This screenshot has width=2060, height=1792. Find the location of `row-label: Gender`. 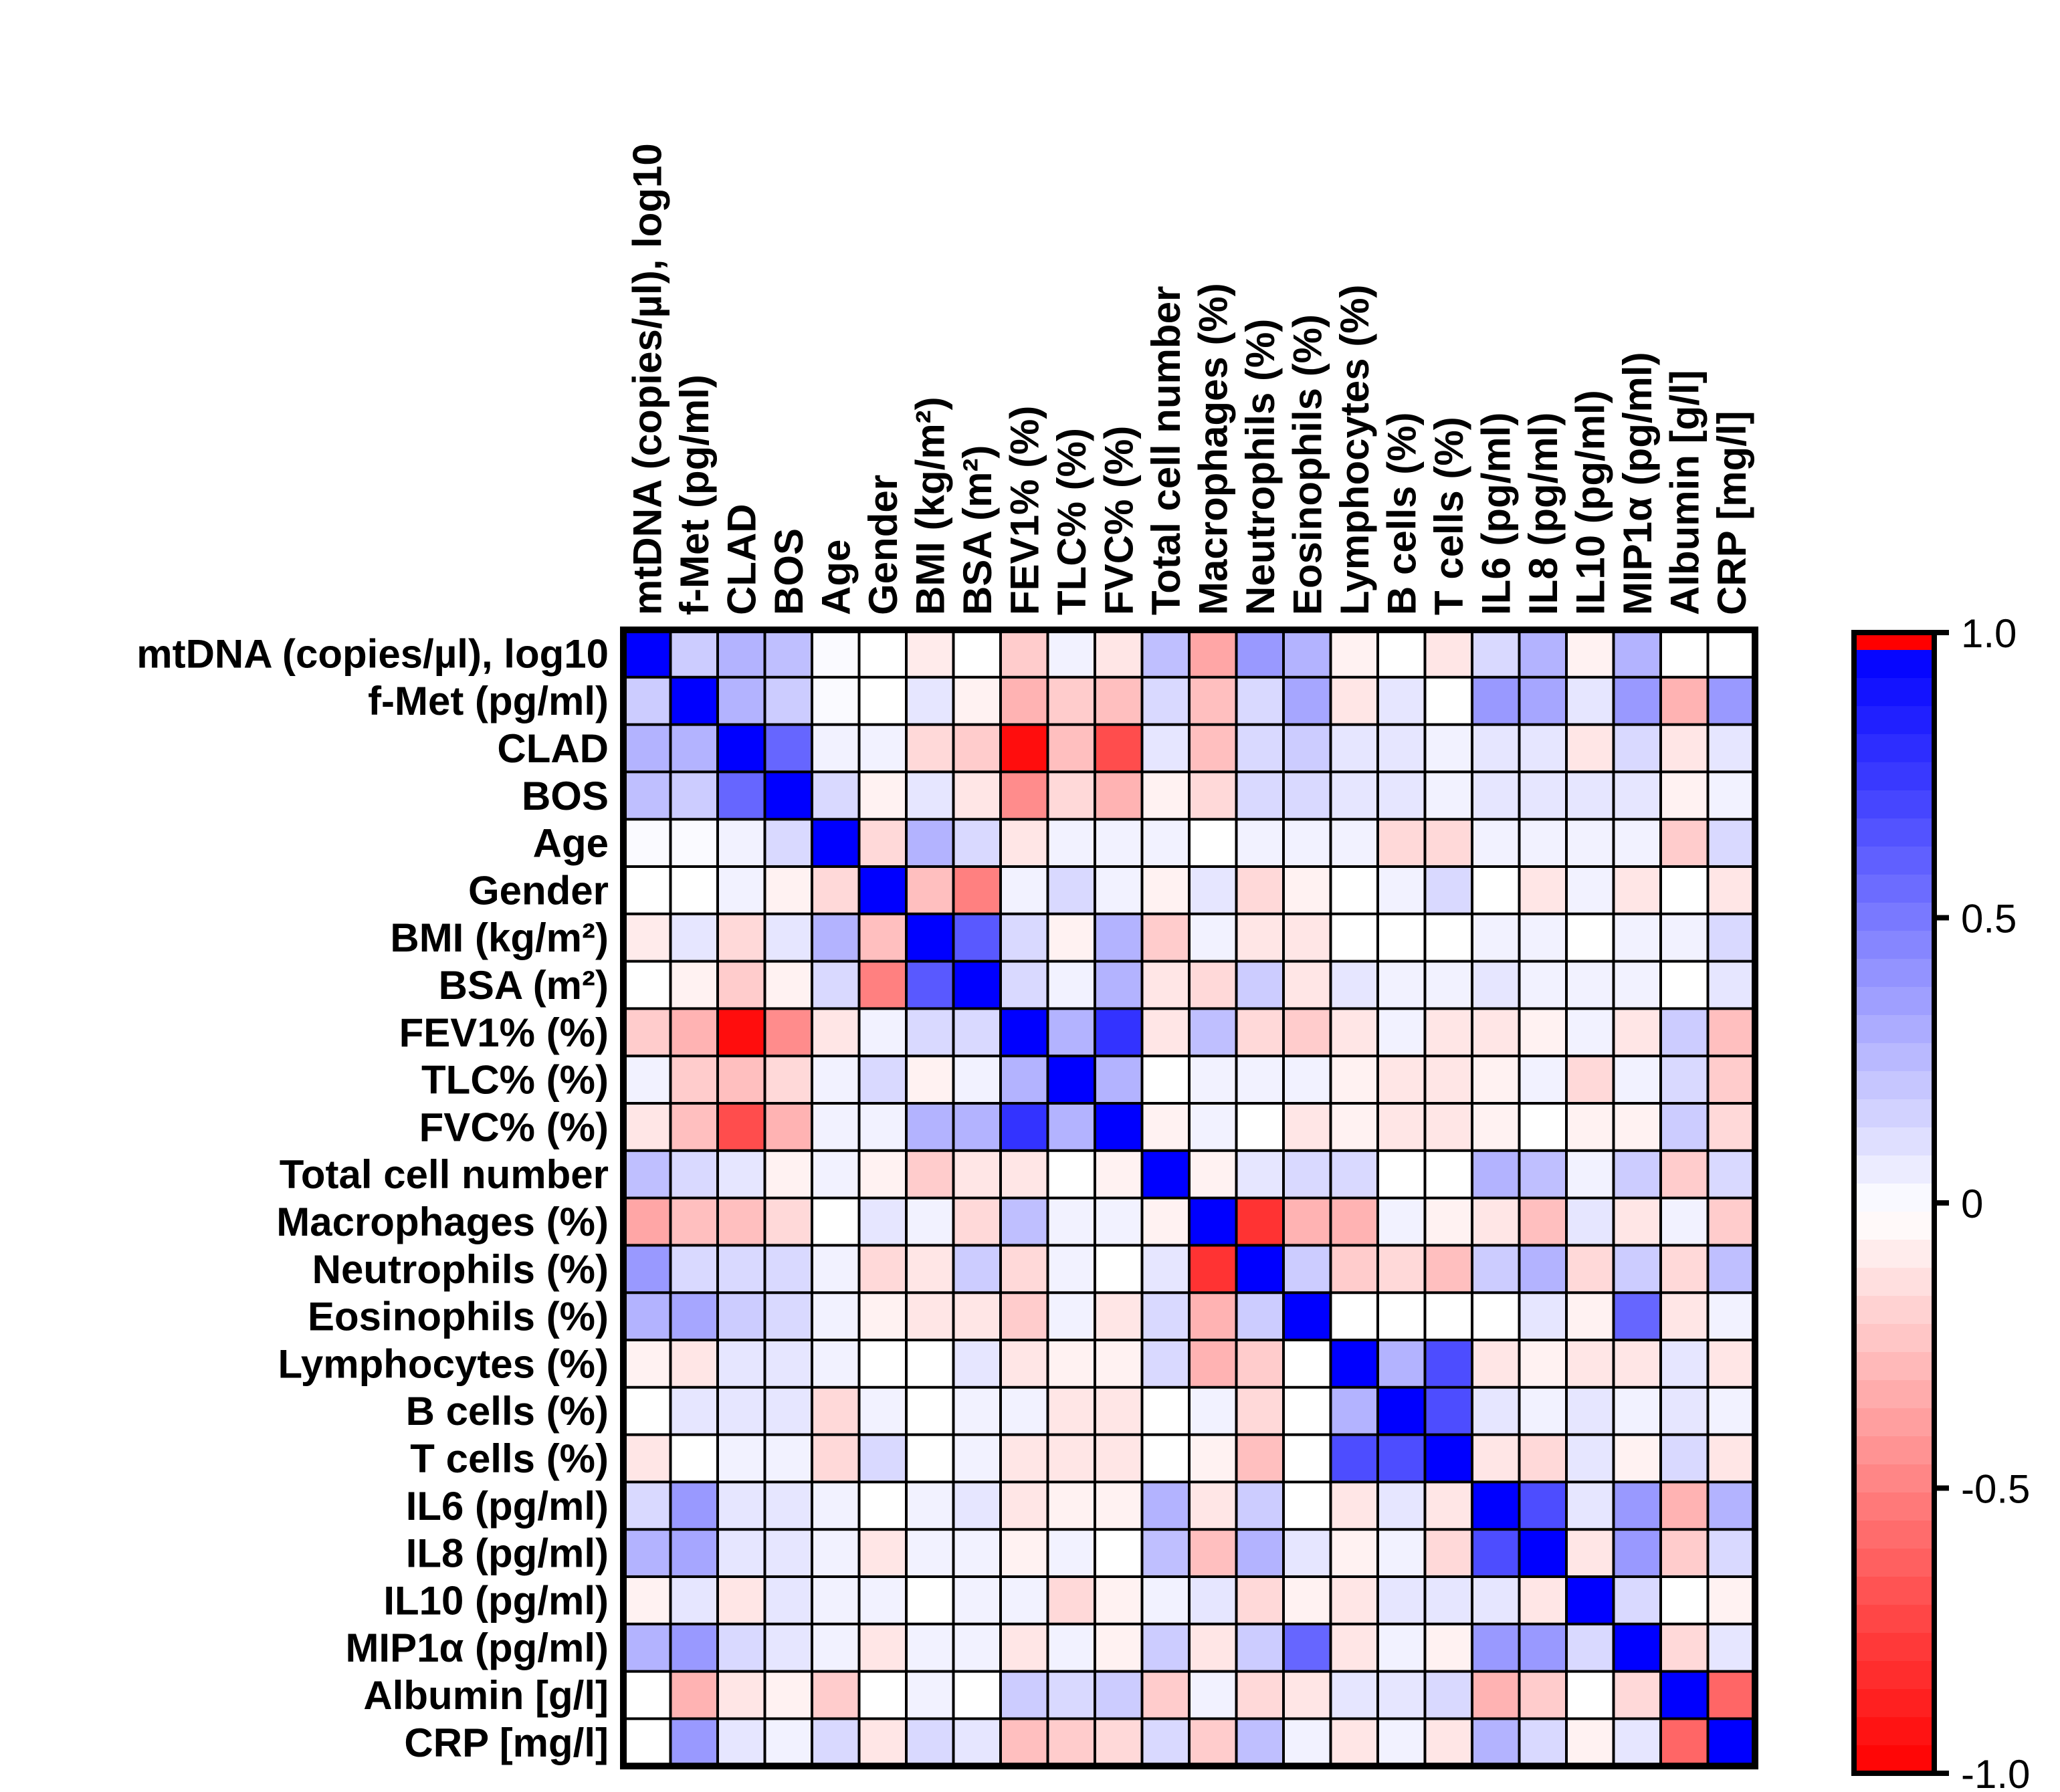

row-label: Gender is located at coordinates (538, 890).